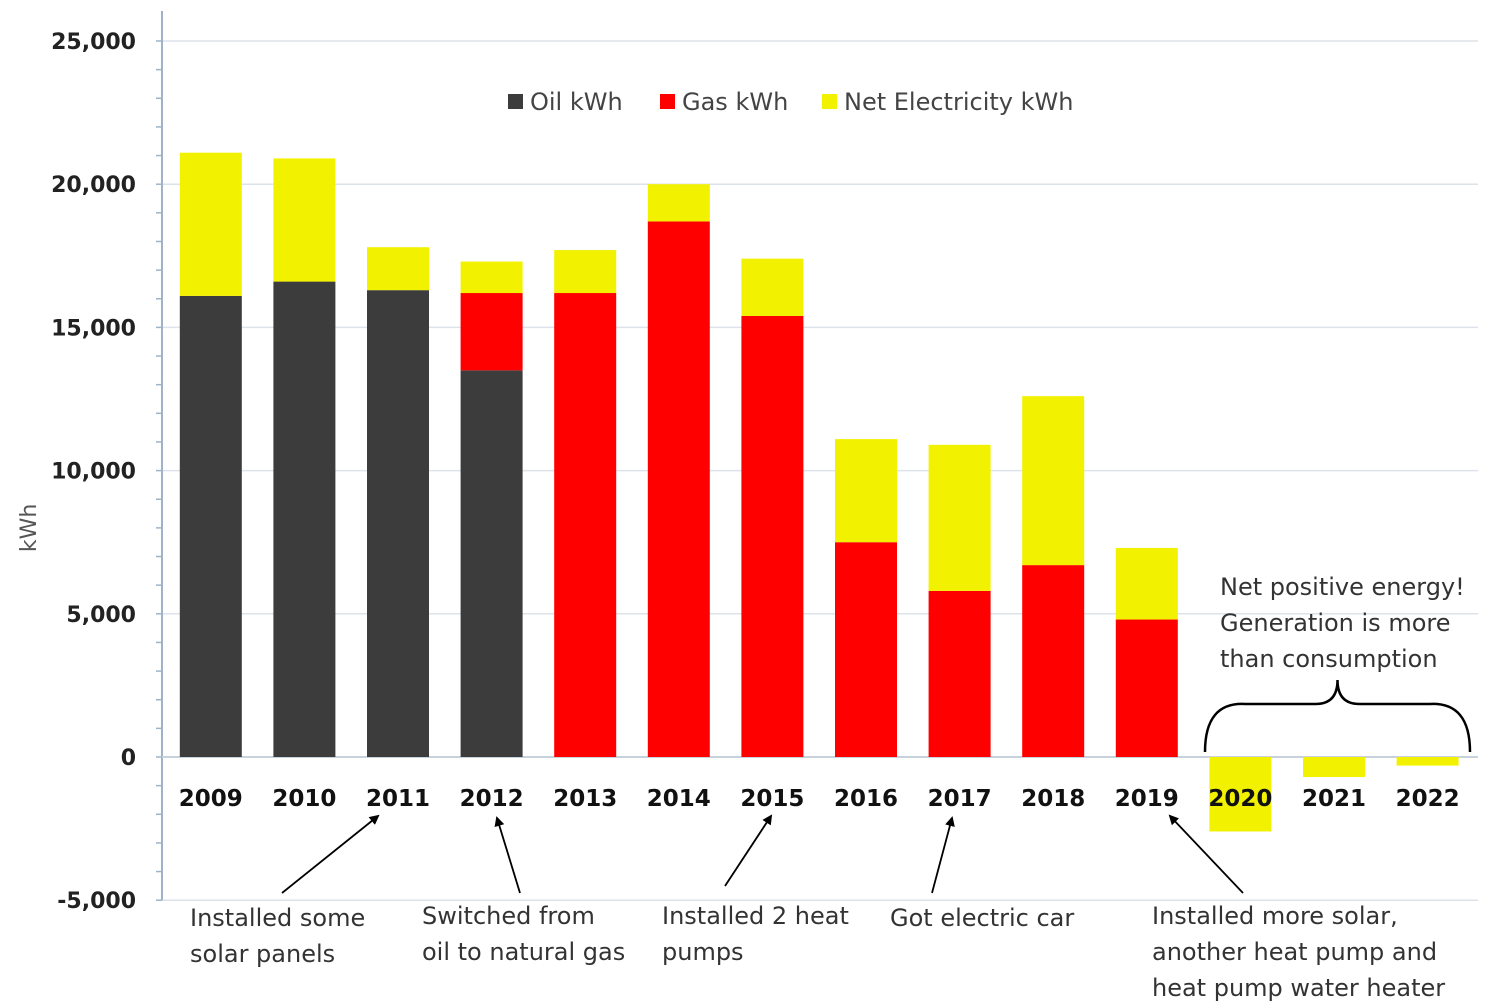  I want to click on annotation-text: Installed more solar,, so click(1275, 916).